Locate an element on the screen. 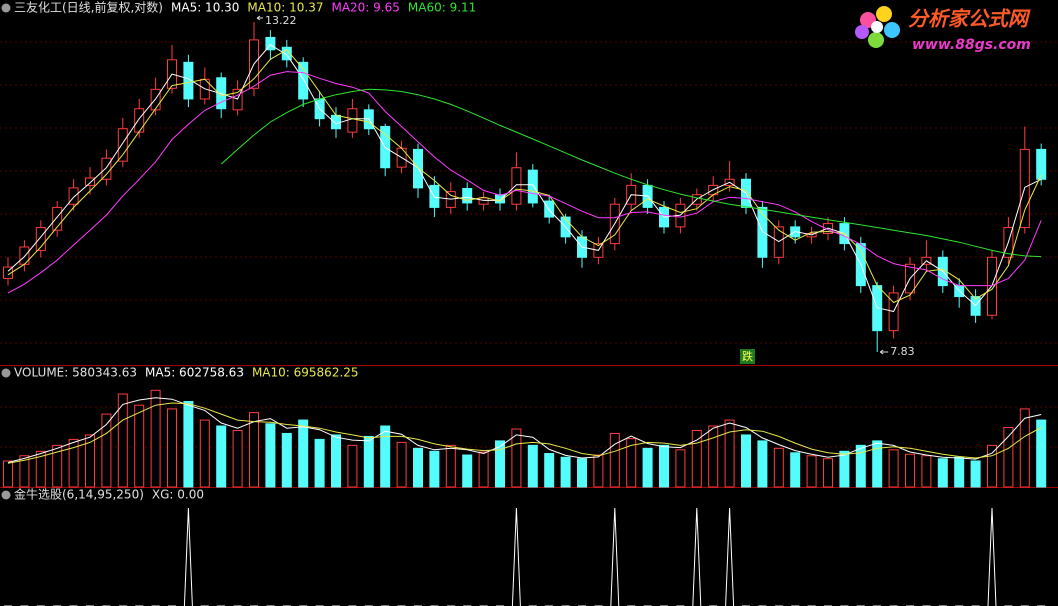  signal-label: 跌 is located at coordinates (747, 356).